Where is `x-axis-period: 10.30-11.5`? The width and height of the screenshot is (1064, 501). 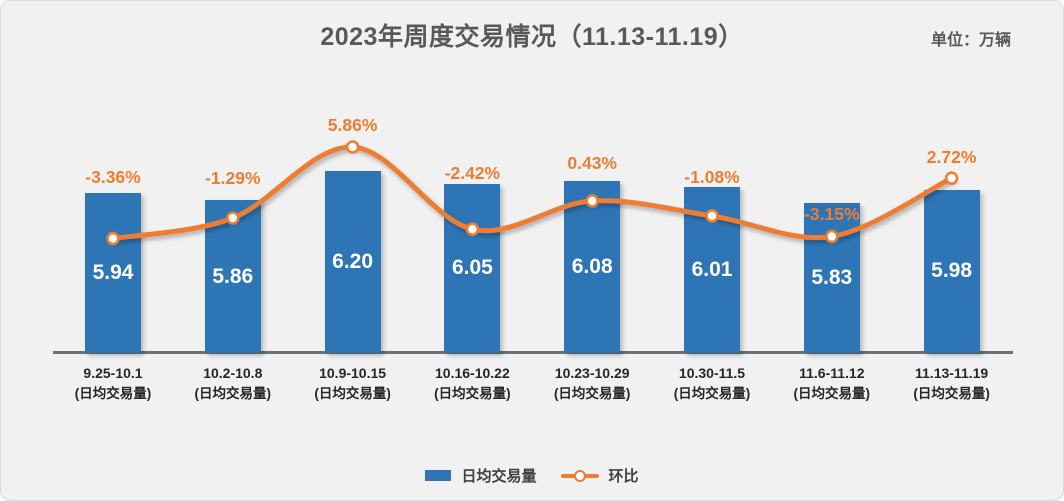
x-axis-period: 10.30-11.5 is located at coordinates (712, 373).